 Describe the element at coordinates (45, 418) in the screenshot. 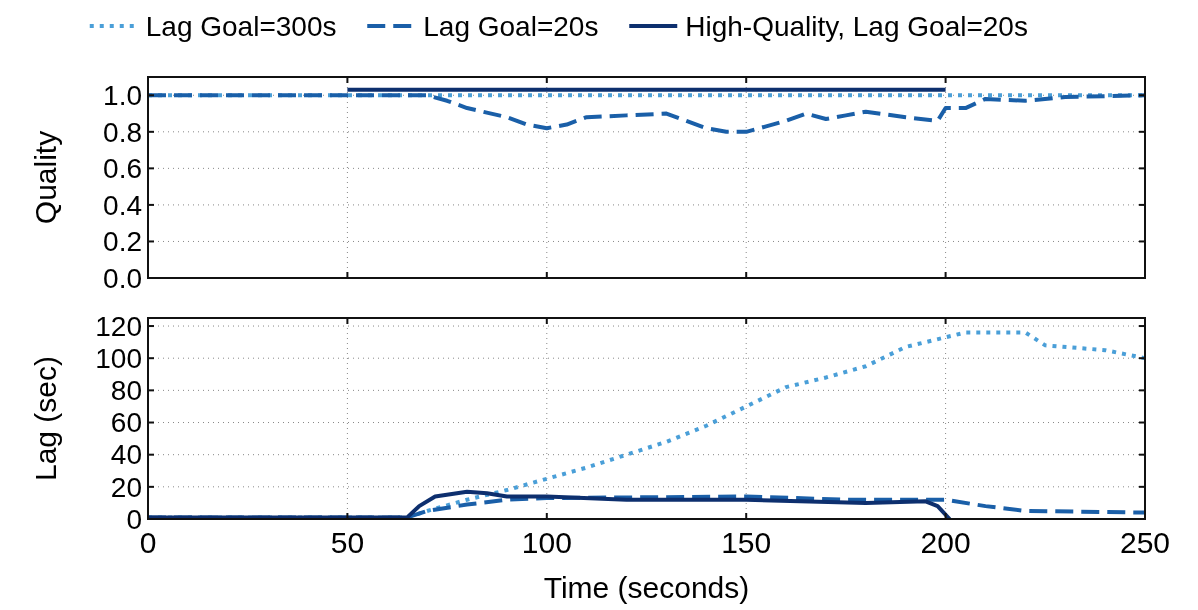

I see `y-axis-title: Lag (sec)` at that location.